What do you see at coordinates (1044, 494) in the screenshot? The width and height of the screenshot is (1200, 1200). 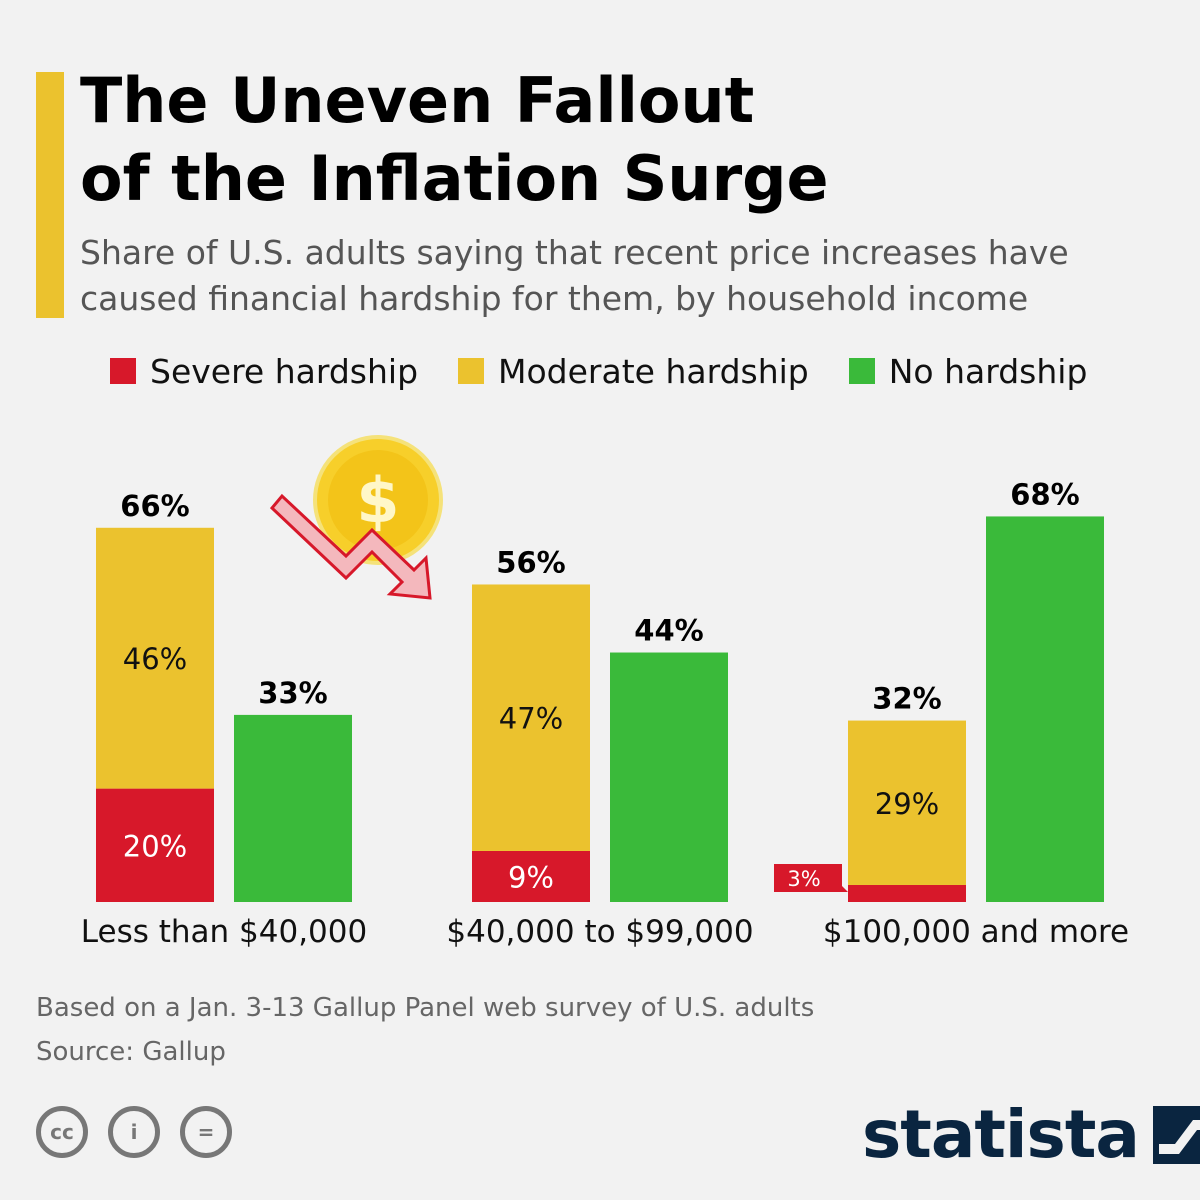 I see `no-hardship-value-label: 68%` at bounding box center [1044, 494].